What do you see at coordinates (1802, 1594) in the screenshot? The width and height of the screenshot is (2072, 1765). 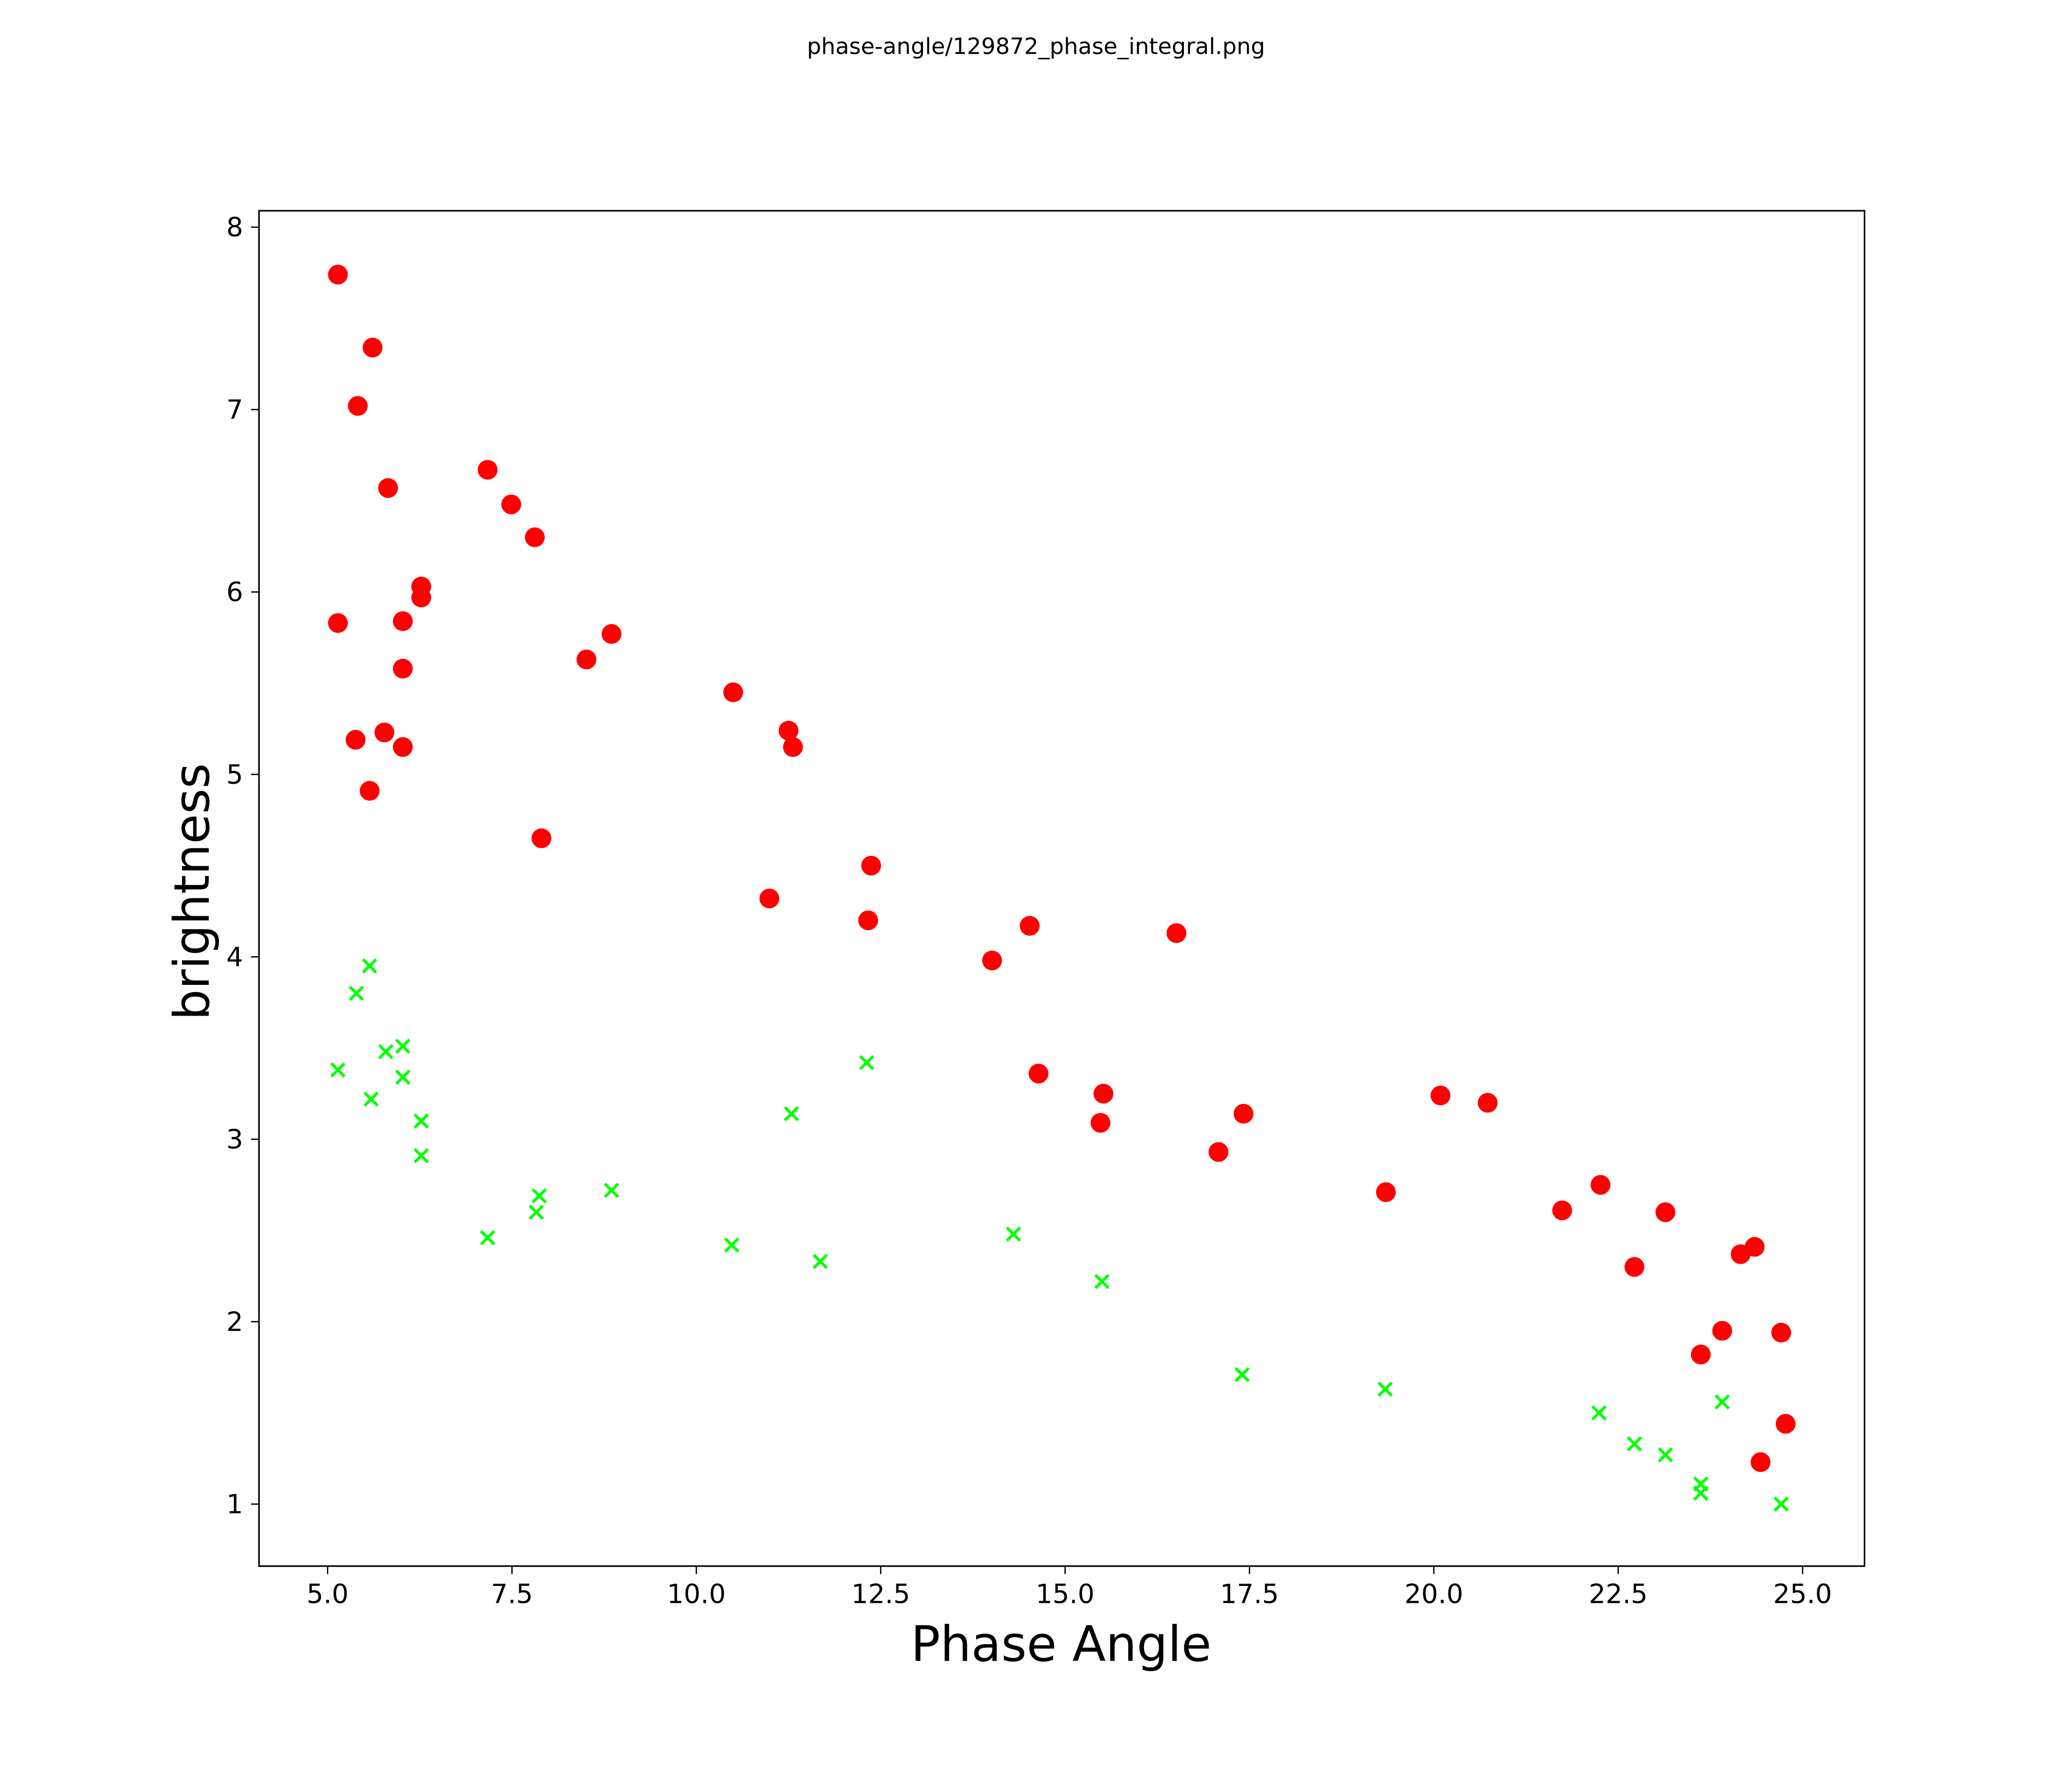 I see `x-tick-label: 25.0` at bounding box center [1802, 1594].